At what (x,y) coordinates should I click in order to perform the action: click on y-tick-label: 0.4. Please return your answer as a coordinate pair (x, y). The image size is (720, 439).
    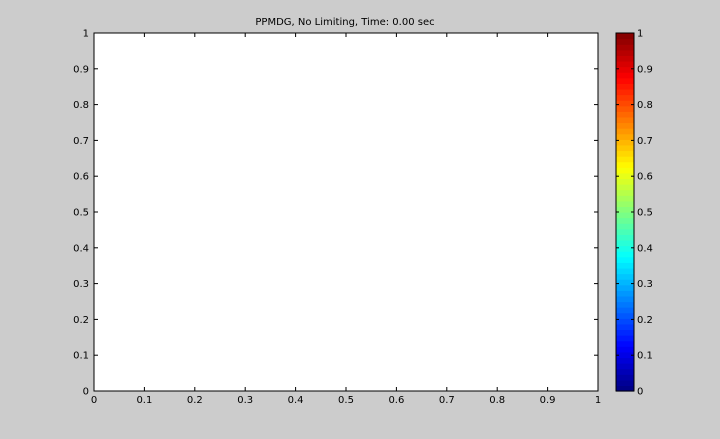
    Looking at the image, I should click on (81, 248).